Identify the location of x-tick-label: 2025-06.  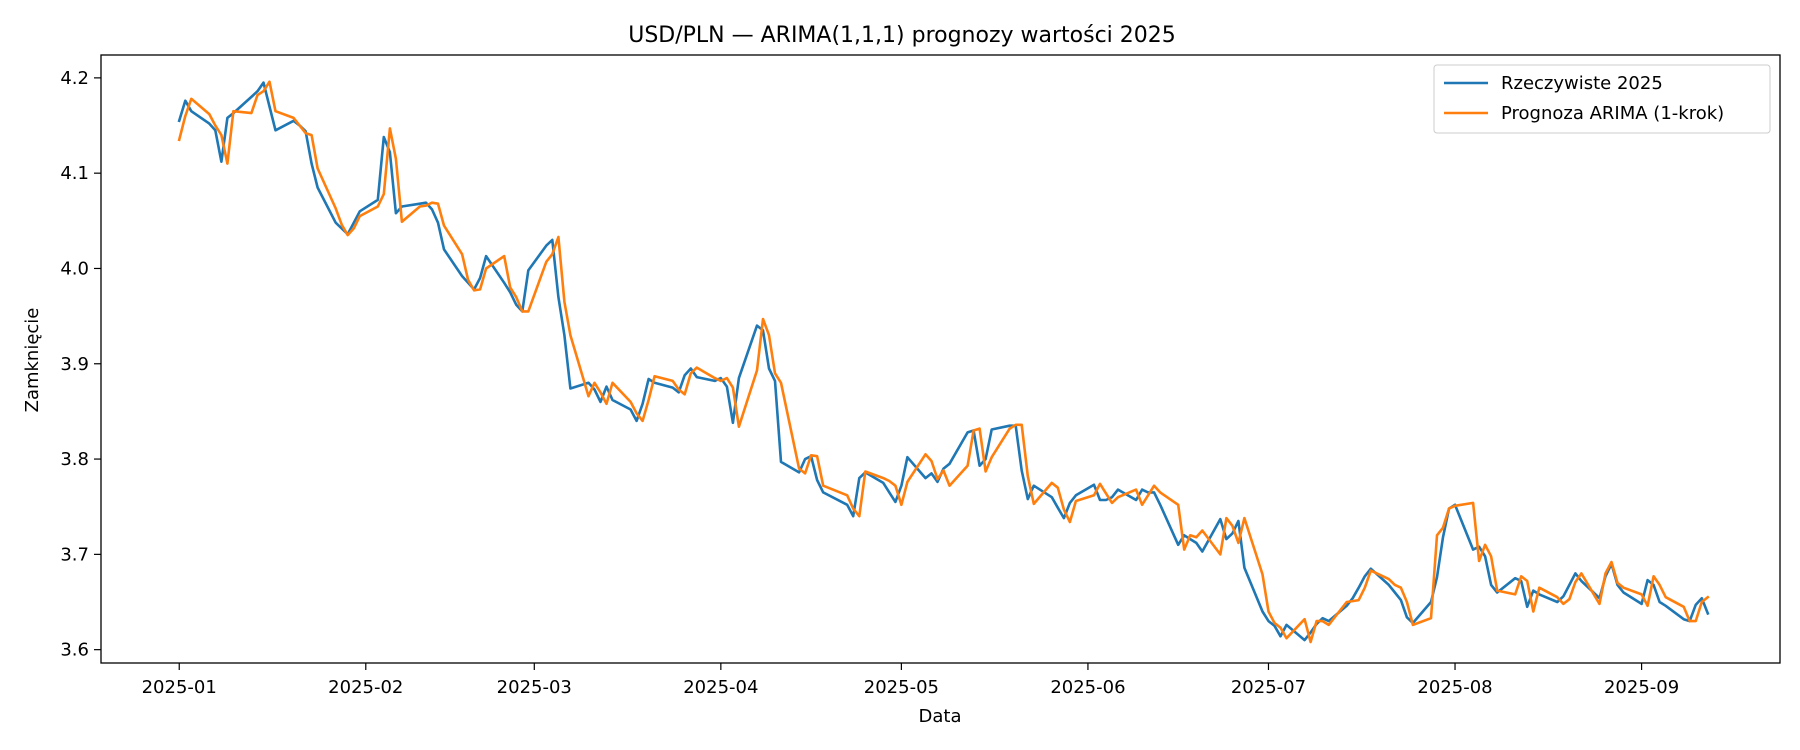
(1087, 687).